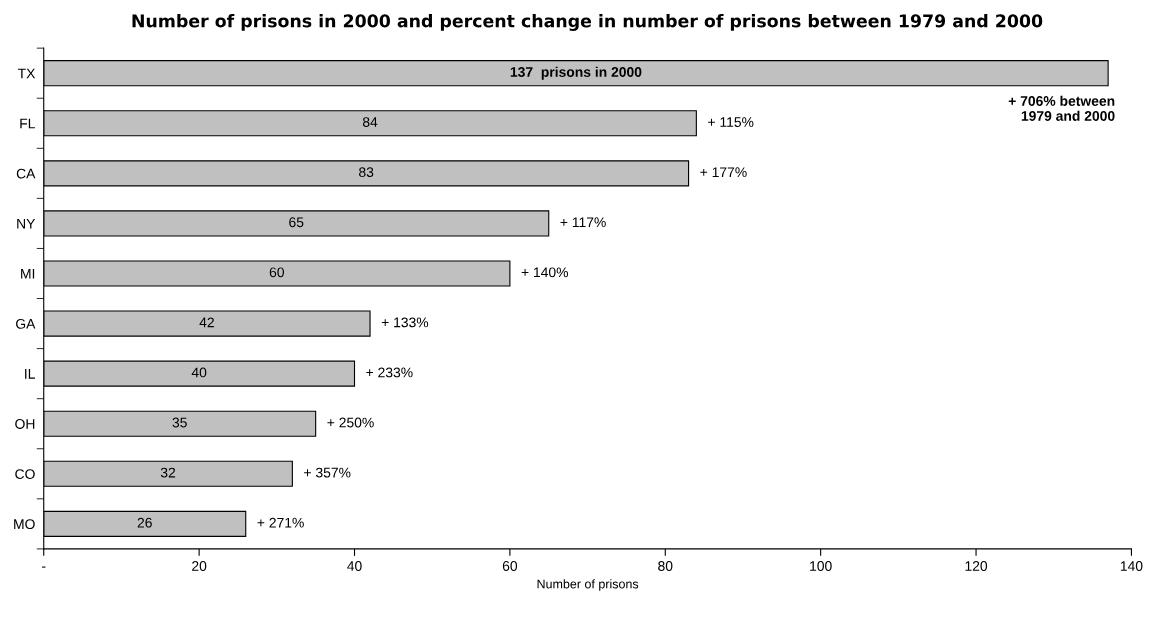 This screenshot has height=642, width=1151. Describe the element at coordinates (587, 22) in the screenshot. I see `chart-title: Number of prisons in 2000 and percent change in number of prisons between 1979 and 2000` at that location.